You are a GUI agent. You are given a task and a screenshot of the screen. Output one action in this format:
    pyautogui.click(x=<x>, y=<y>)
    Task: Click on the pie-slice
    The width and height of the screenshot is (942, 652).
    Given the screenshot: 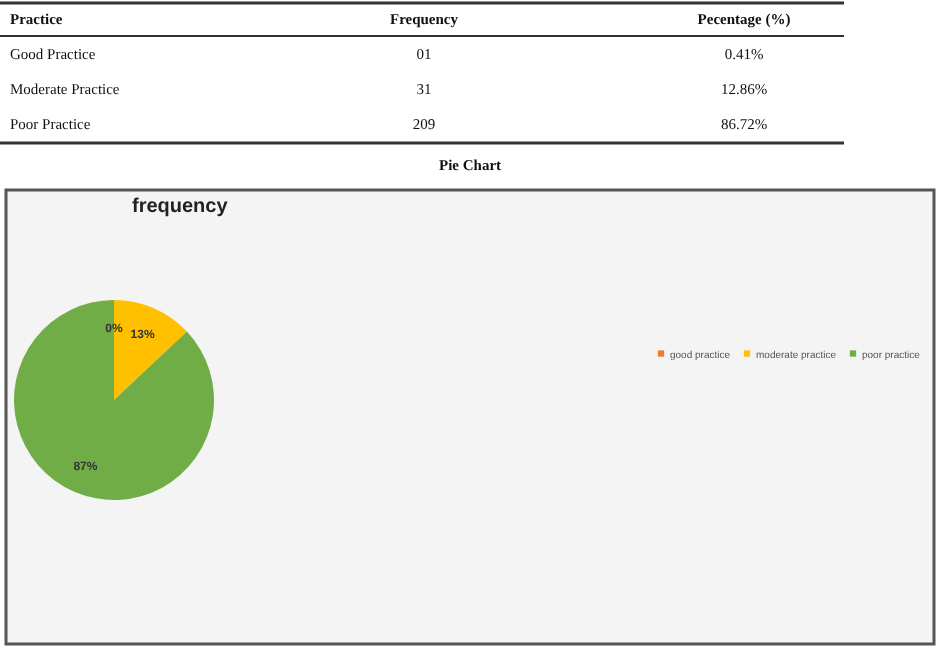 What is the action you would take?
    pyautogui.click(x=114, y=400)
    